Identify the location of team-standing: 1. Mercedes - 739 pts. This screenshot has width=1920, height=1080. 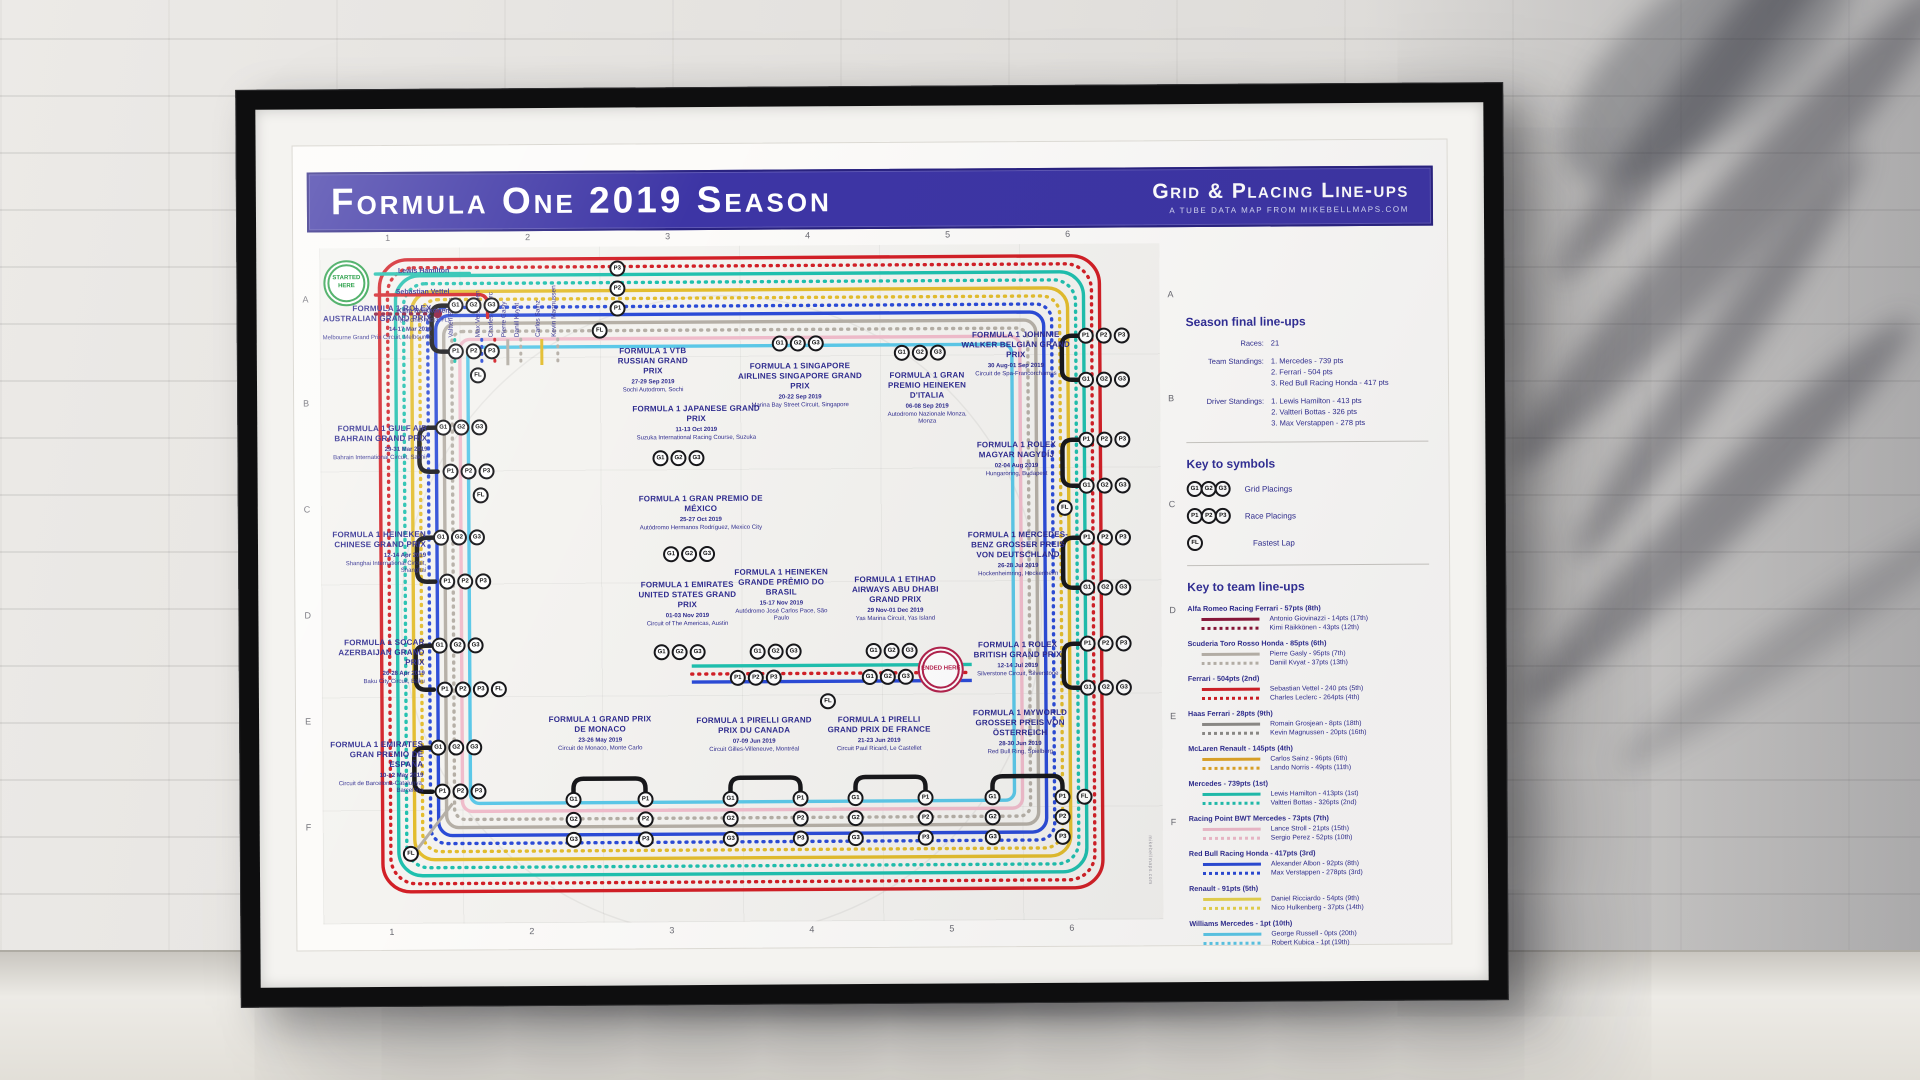
(1307, 361).